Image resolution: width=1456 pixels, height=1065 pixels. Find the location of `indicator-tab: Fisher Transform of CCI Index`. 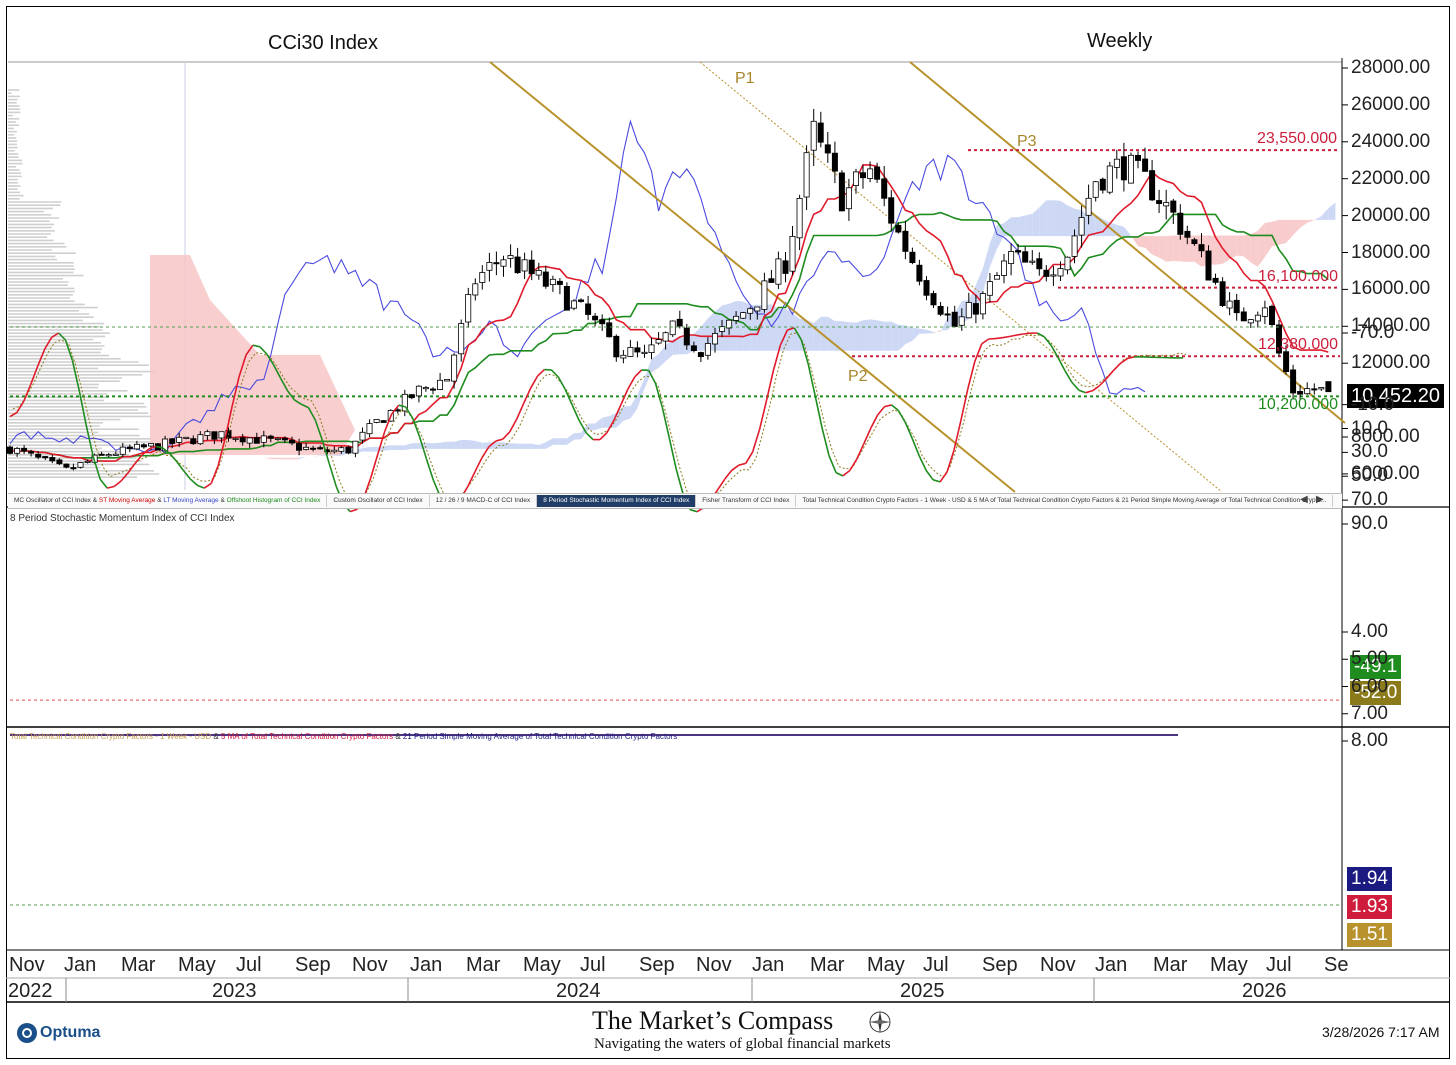

indicator-tab: Fisher Transform of CCI Index is located at coordinates (746, 501).